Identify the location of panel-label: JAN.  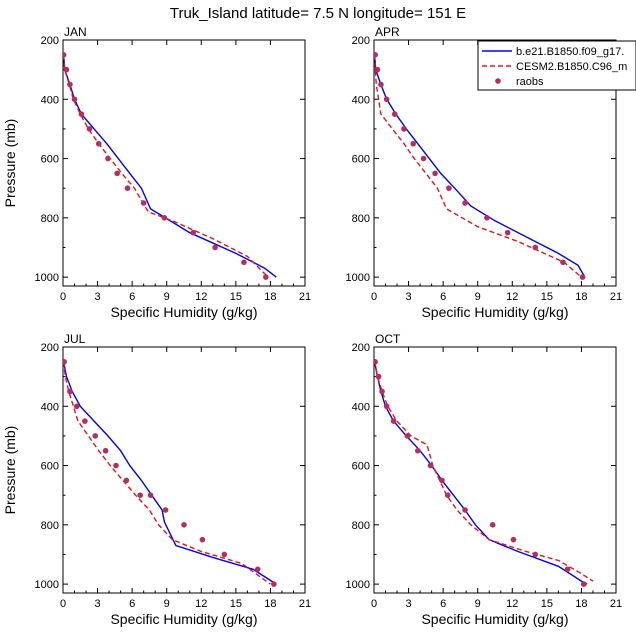
(75, 32).